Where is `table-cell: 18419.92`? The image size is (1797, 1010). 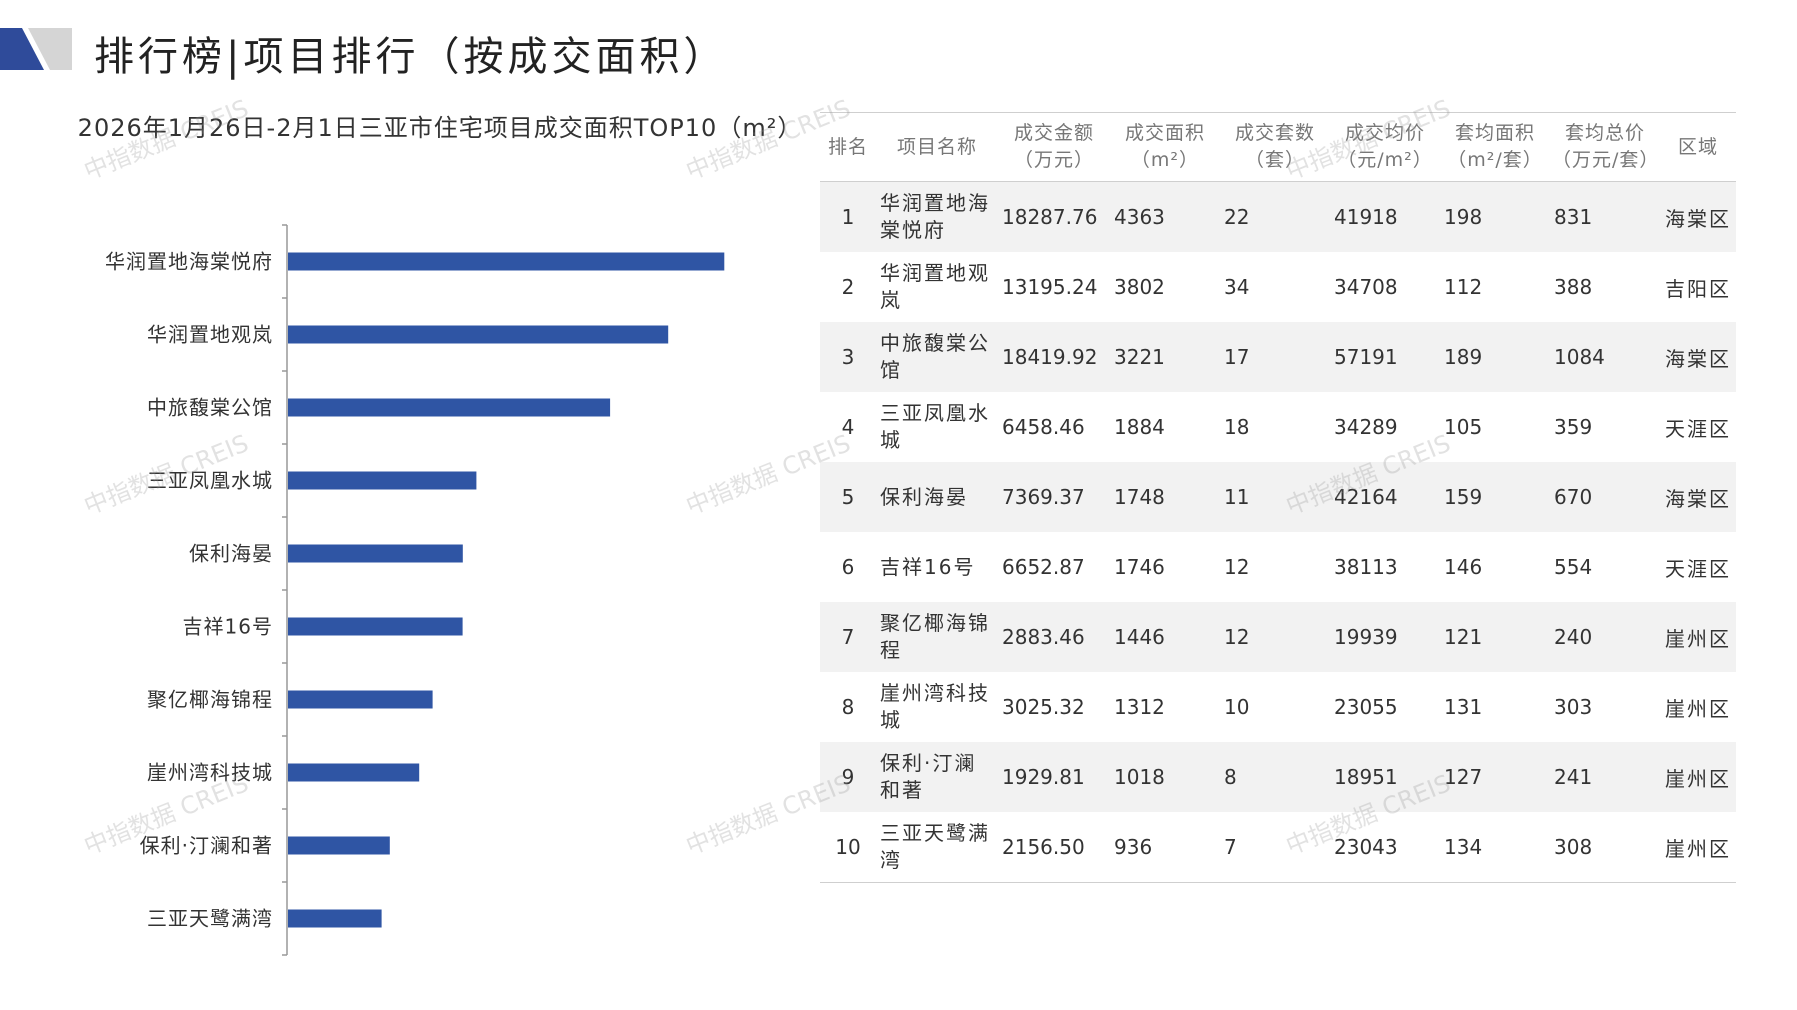 table-cell: 18419.92 is located at coordinates (1050, 357).